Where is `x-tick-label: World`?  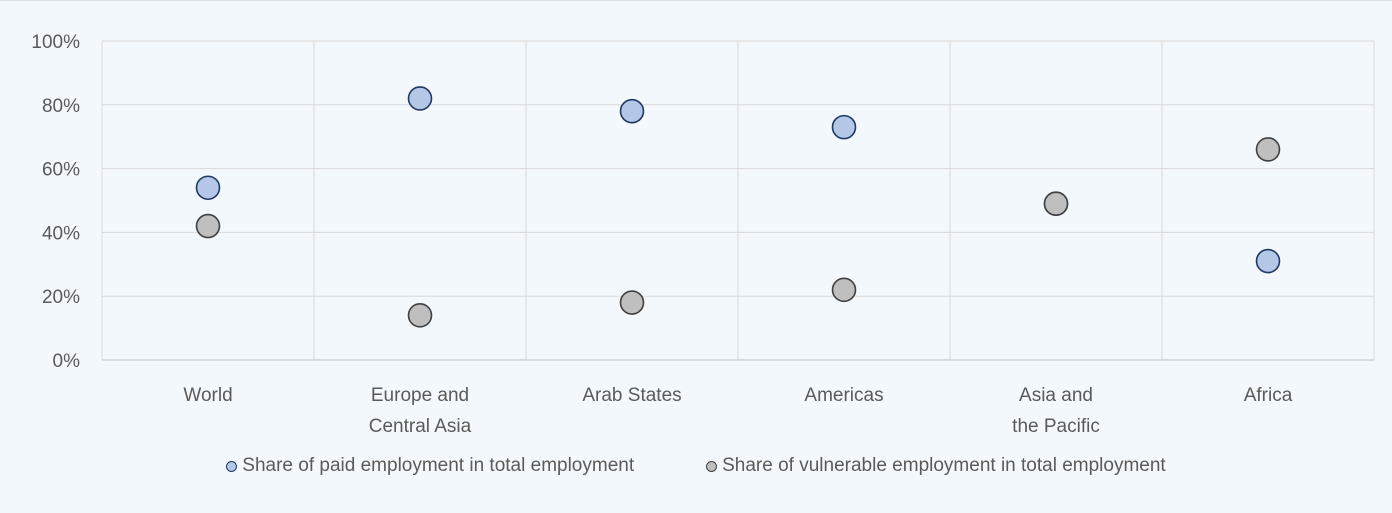
x-tick-label: World is located at coordinates (207, 395).